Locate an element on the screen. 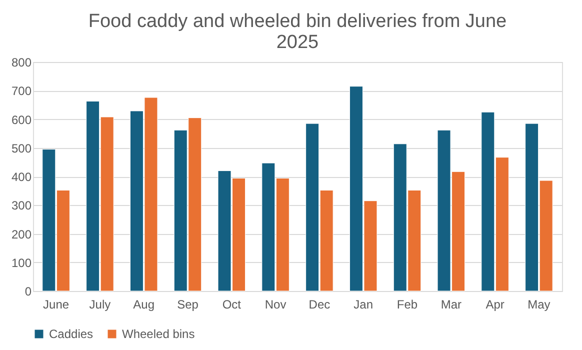 The height and width of the screenshot is (350, 582). y-tick-label: 0 is located at coordinates (28, 291).